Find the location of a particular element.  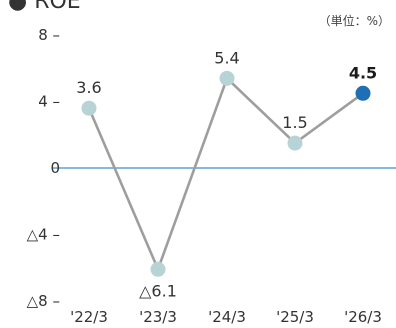

highlight-data-point is located at coordinates (363, 93).